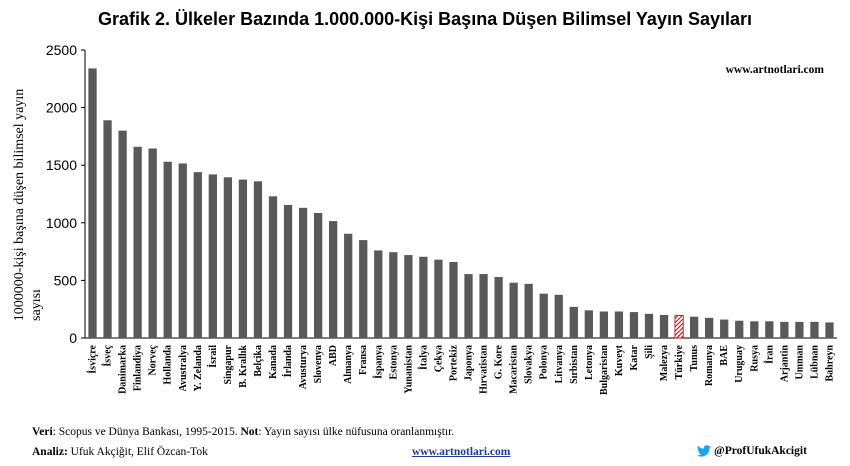 The height and width of the screenshot is (466, 850). I want to click on x-tick-label: Rusya, so click(754, 358).